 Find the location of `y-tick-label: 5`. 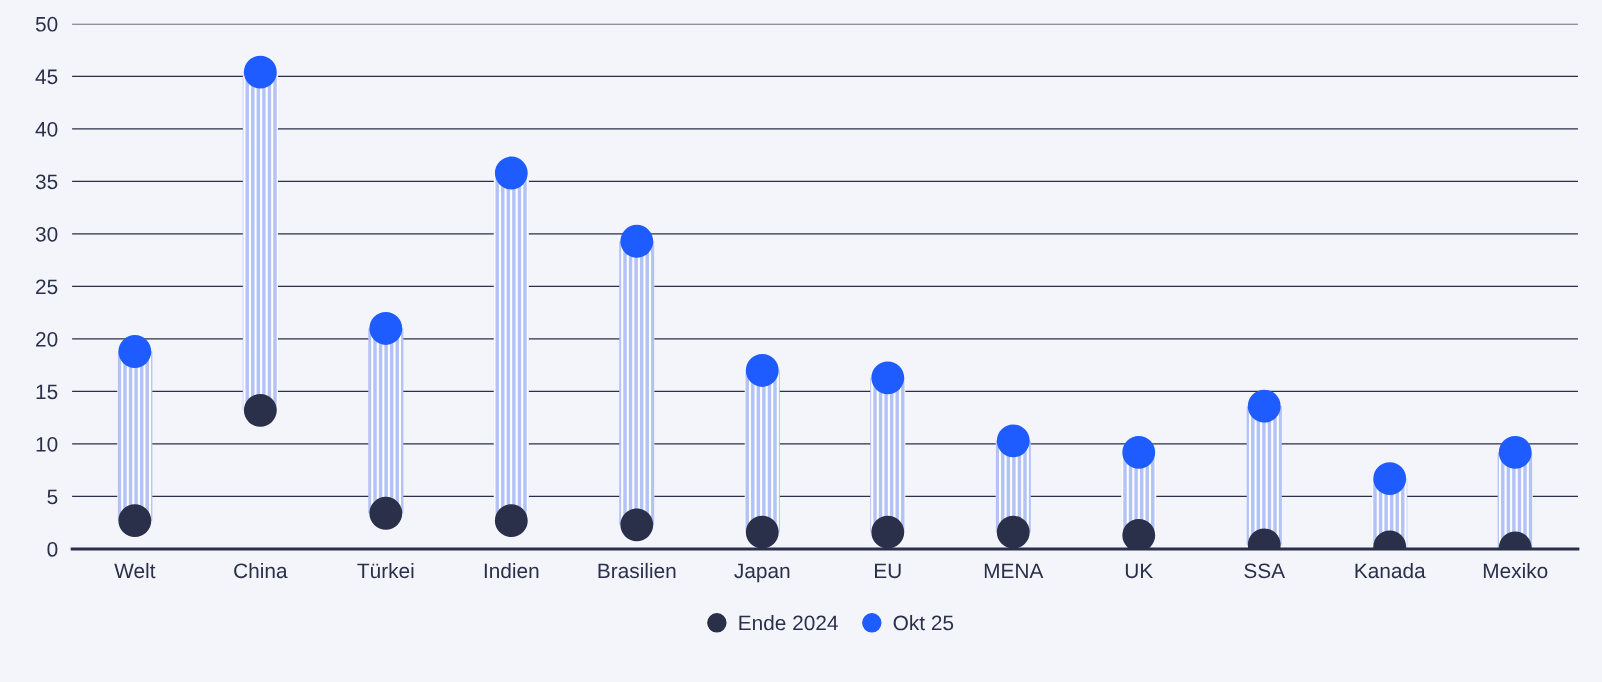

y-tick-label: 5 is located at coordinates (52, 497).